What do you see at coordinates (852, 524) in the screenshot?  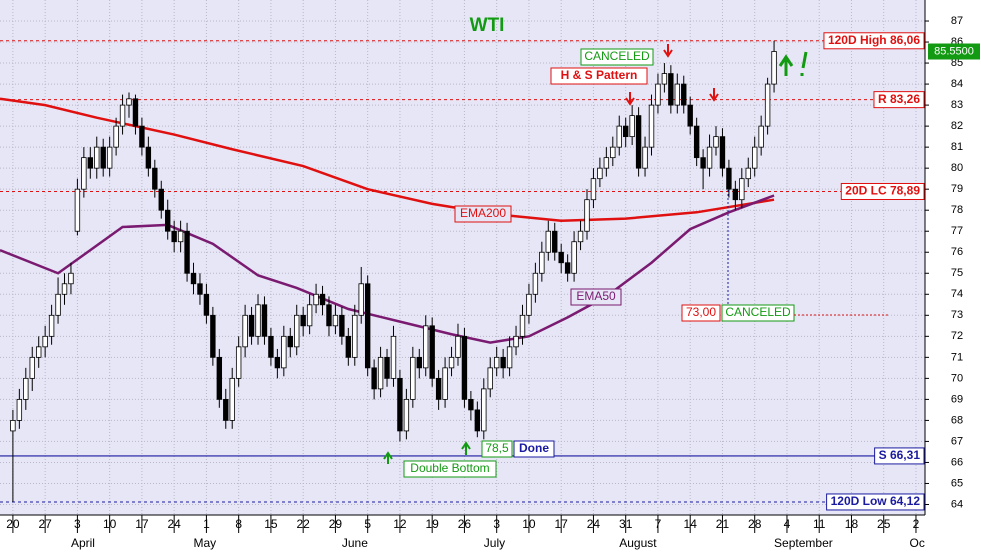 I see `x-tick-label: 18` at bounding box center [852, 524].